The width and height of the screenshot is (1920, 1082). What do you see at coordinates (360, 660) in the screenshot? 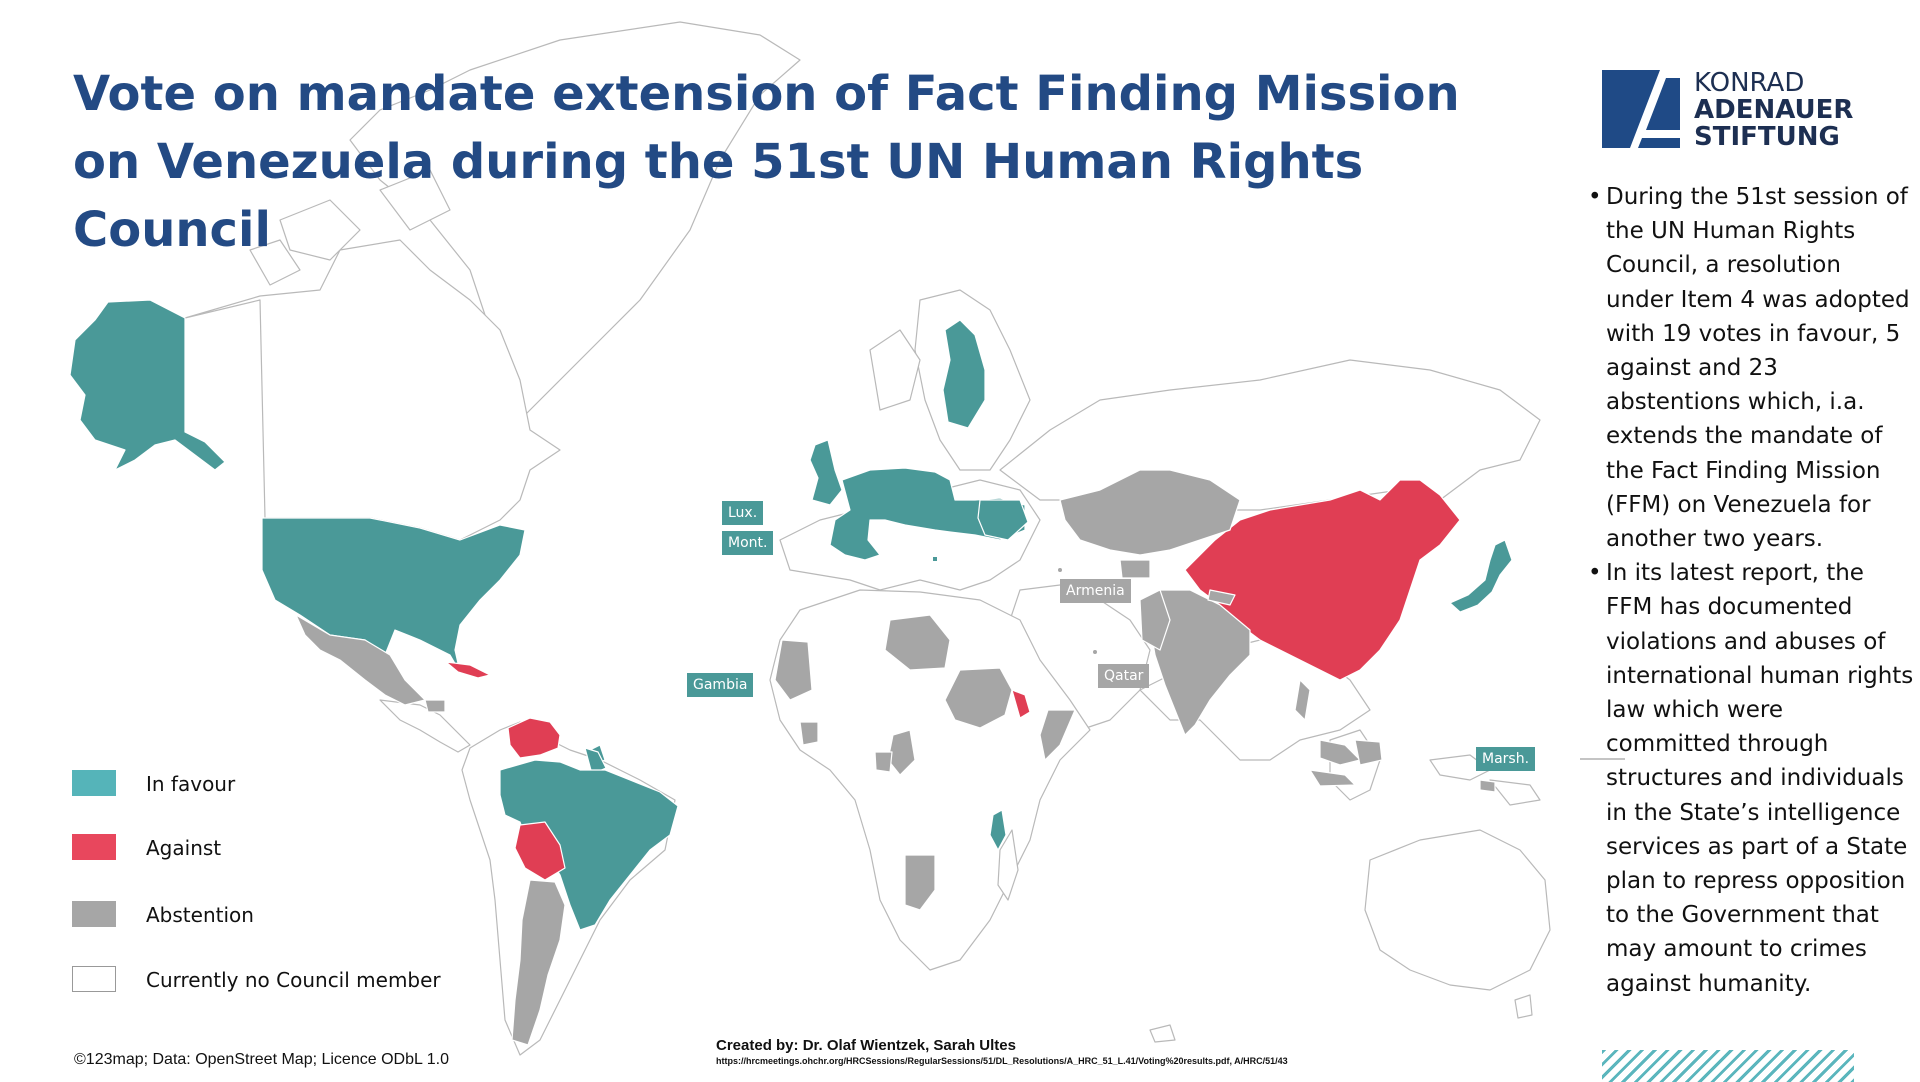
I see `mexico` at bounding box center [360, 660].